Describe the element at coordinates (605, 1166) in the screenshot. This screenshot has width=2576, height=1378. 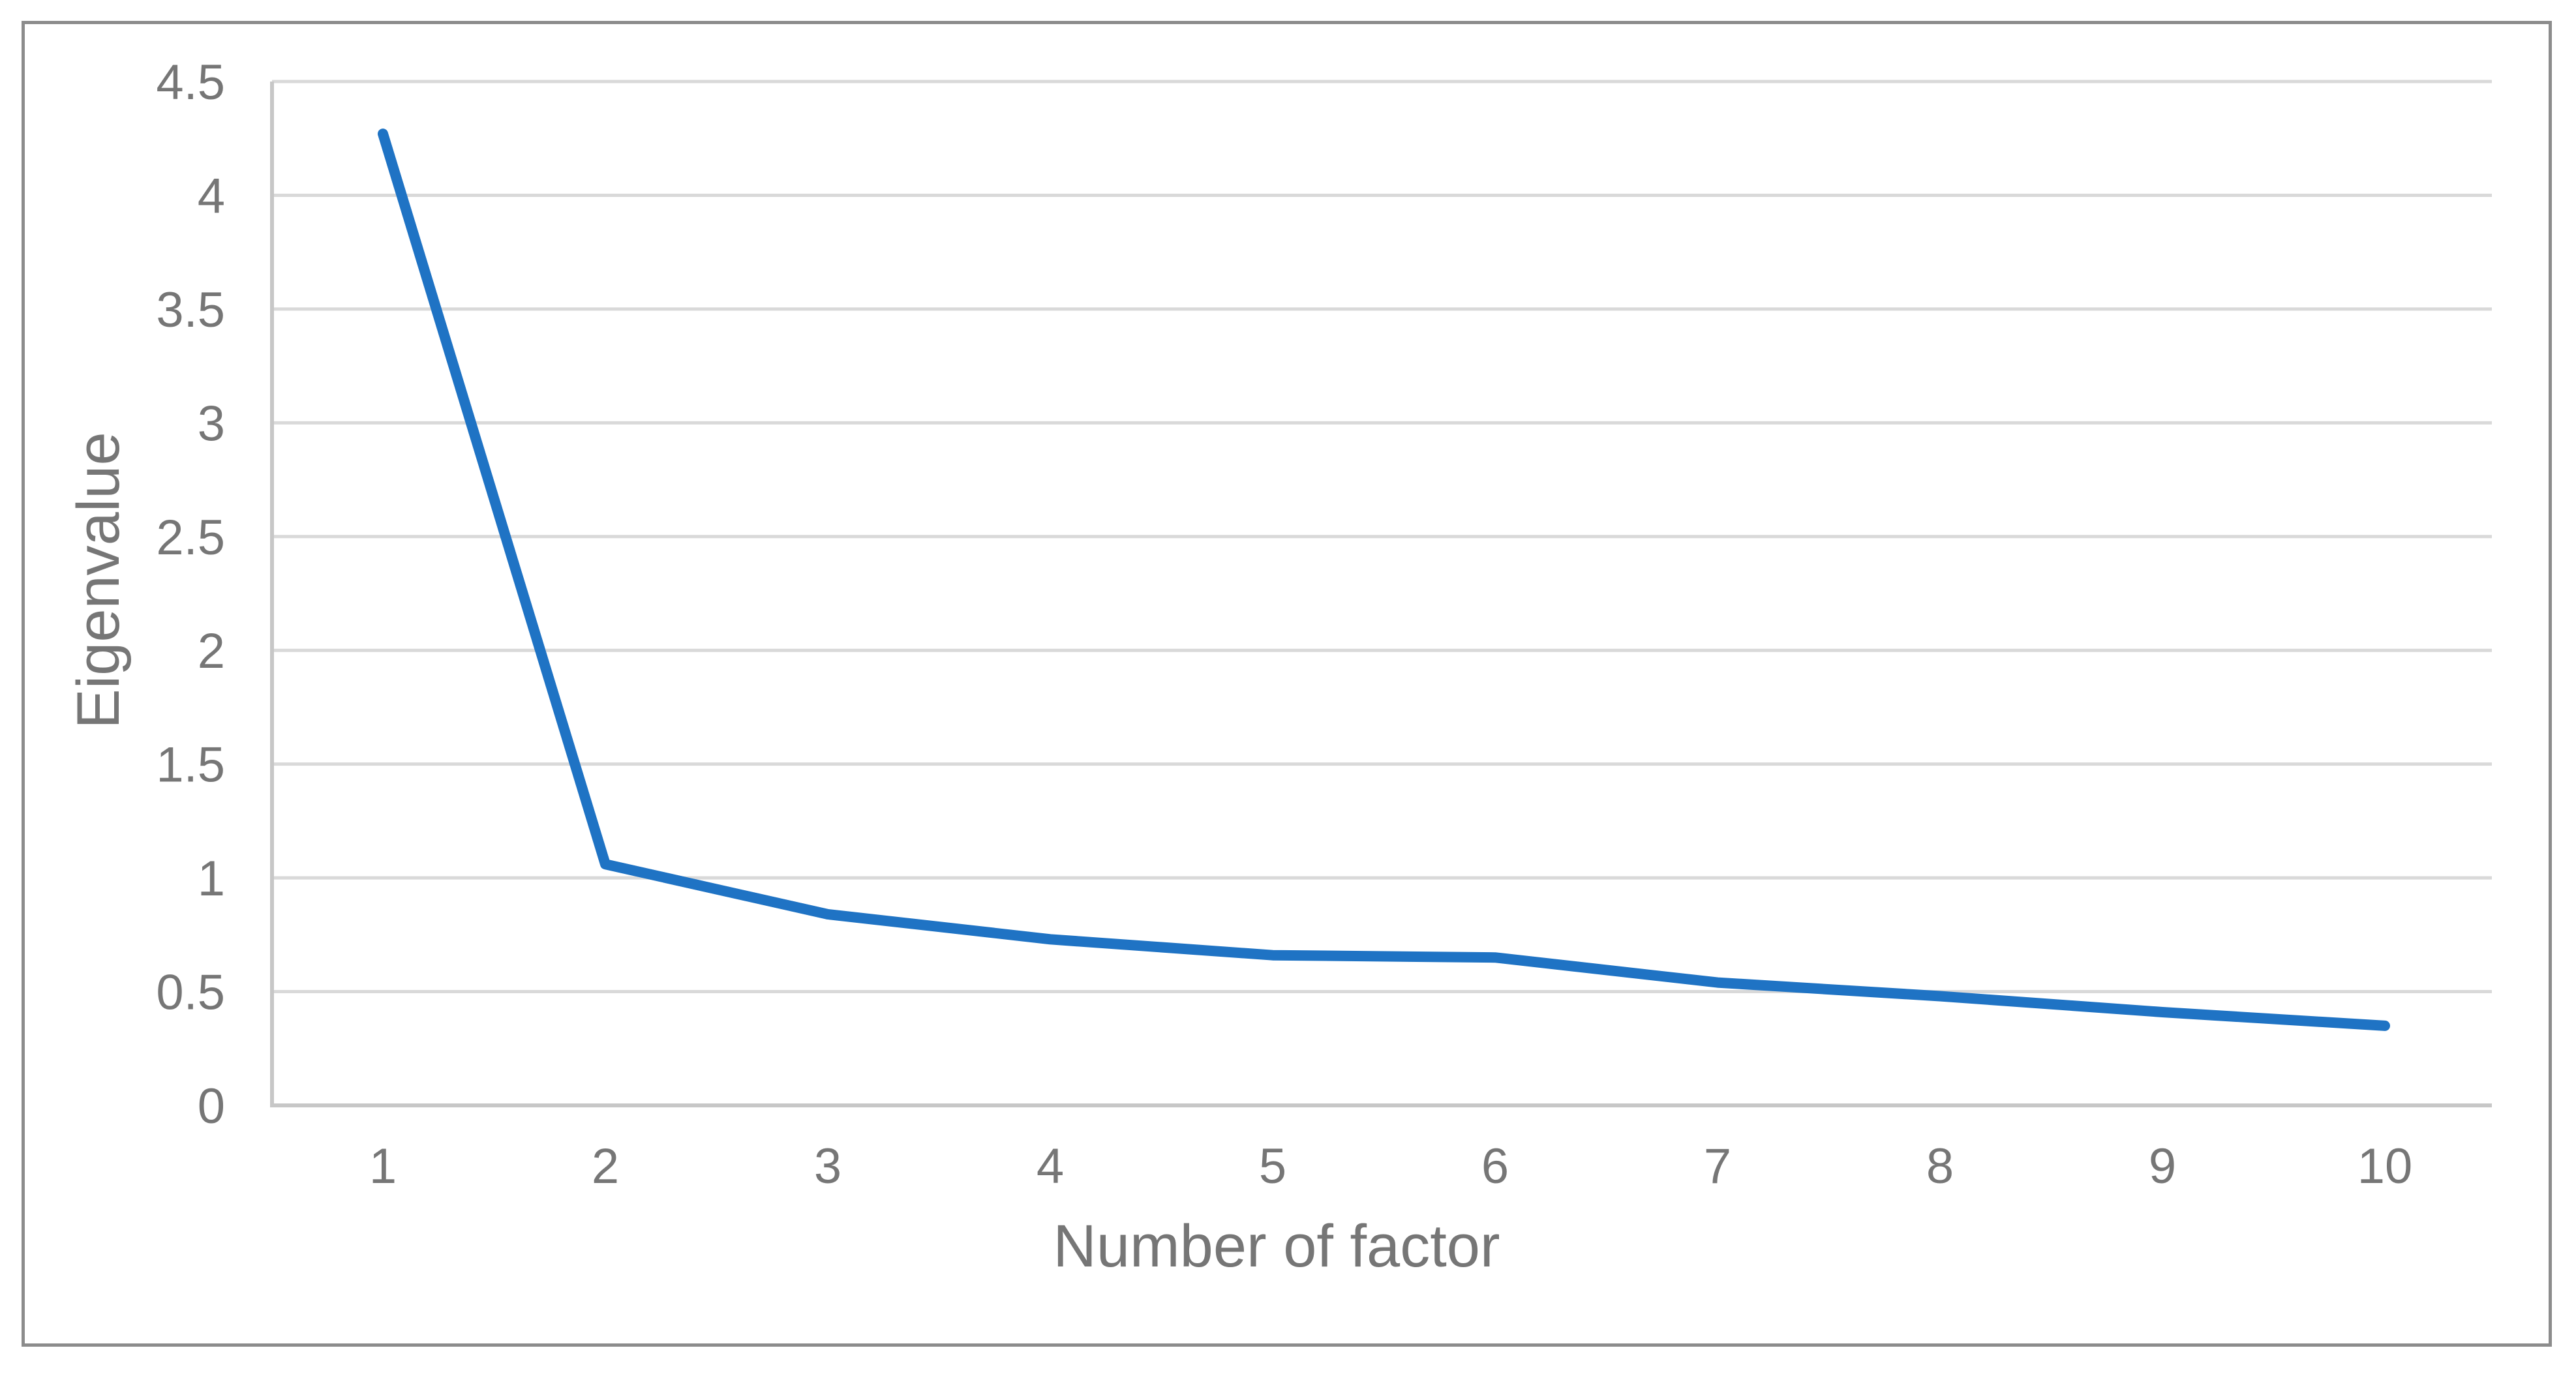
I see `x-tick-label: 2` at that location.